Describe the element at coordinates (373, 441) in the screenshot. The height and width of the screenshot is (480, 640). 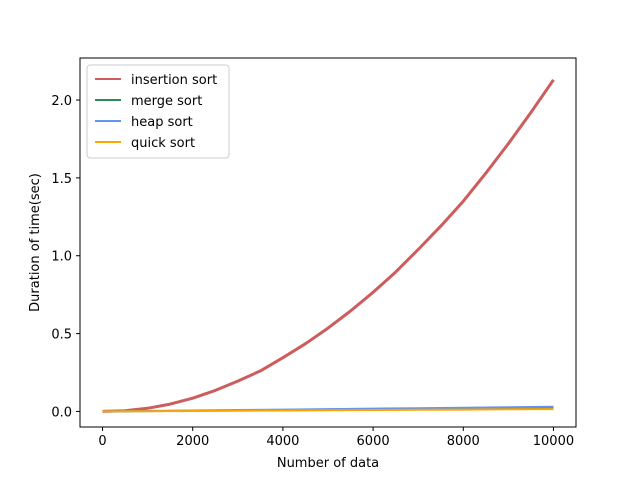
I see `x-tick-label: 6000` at that location.